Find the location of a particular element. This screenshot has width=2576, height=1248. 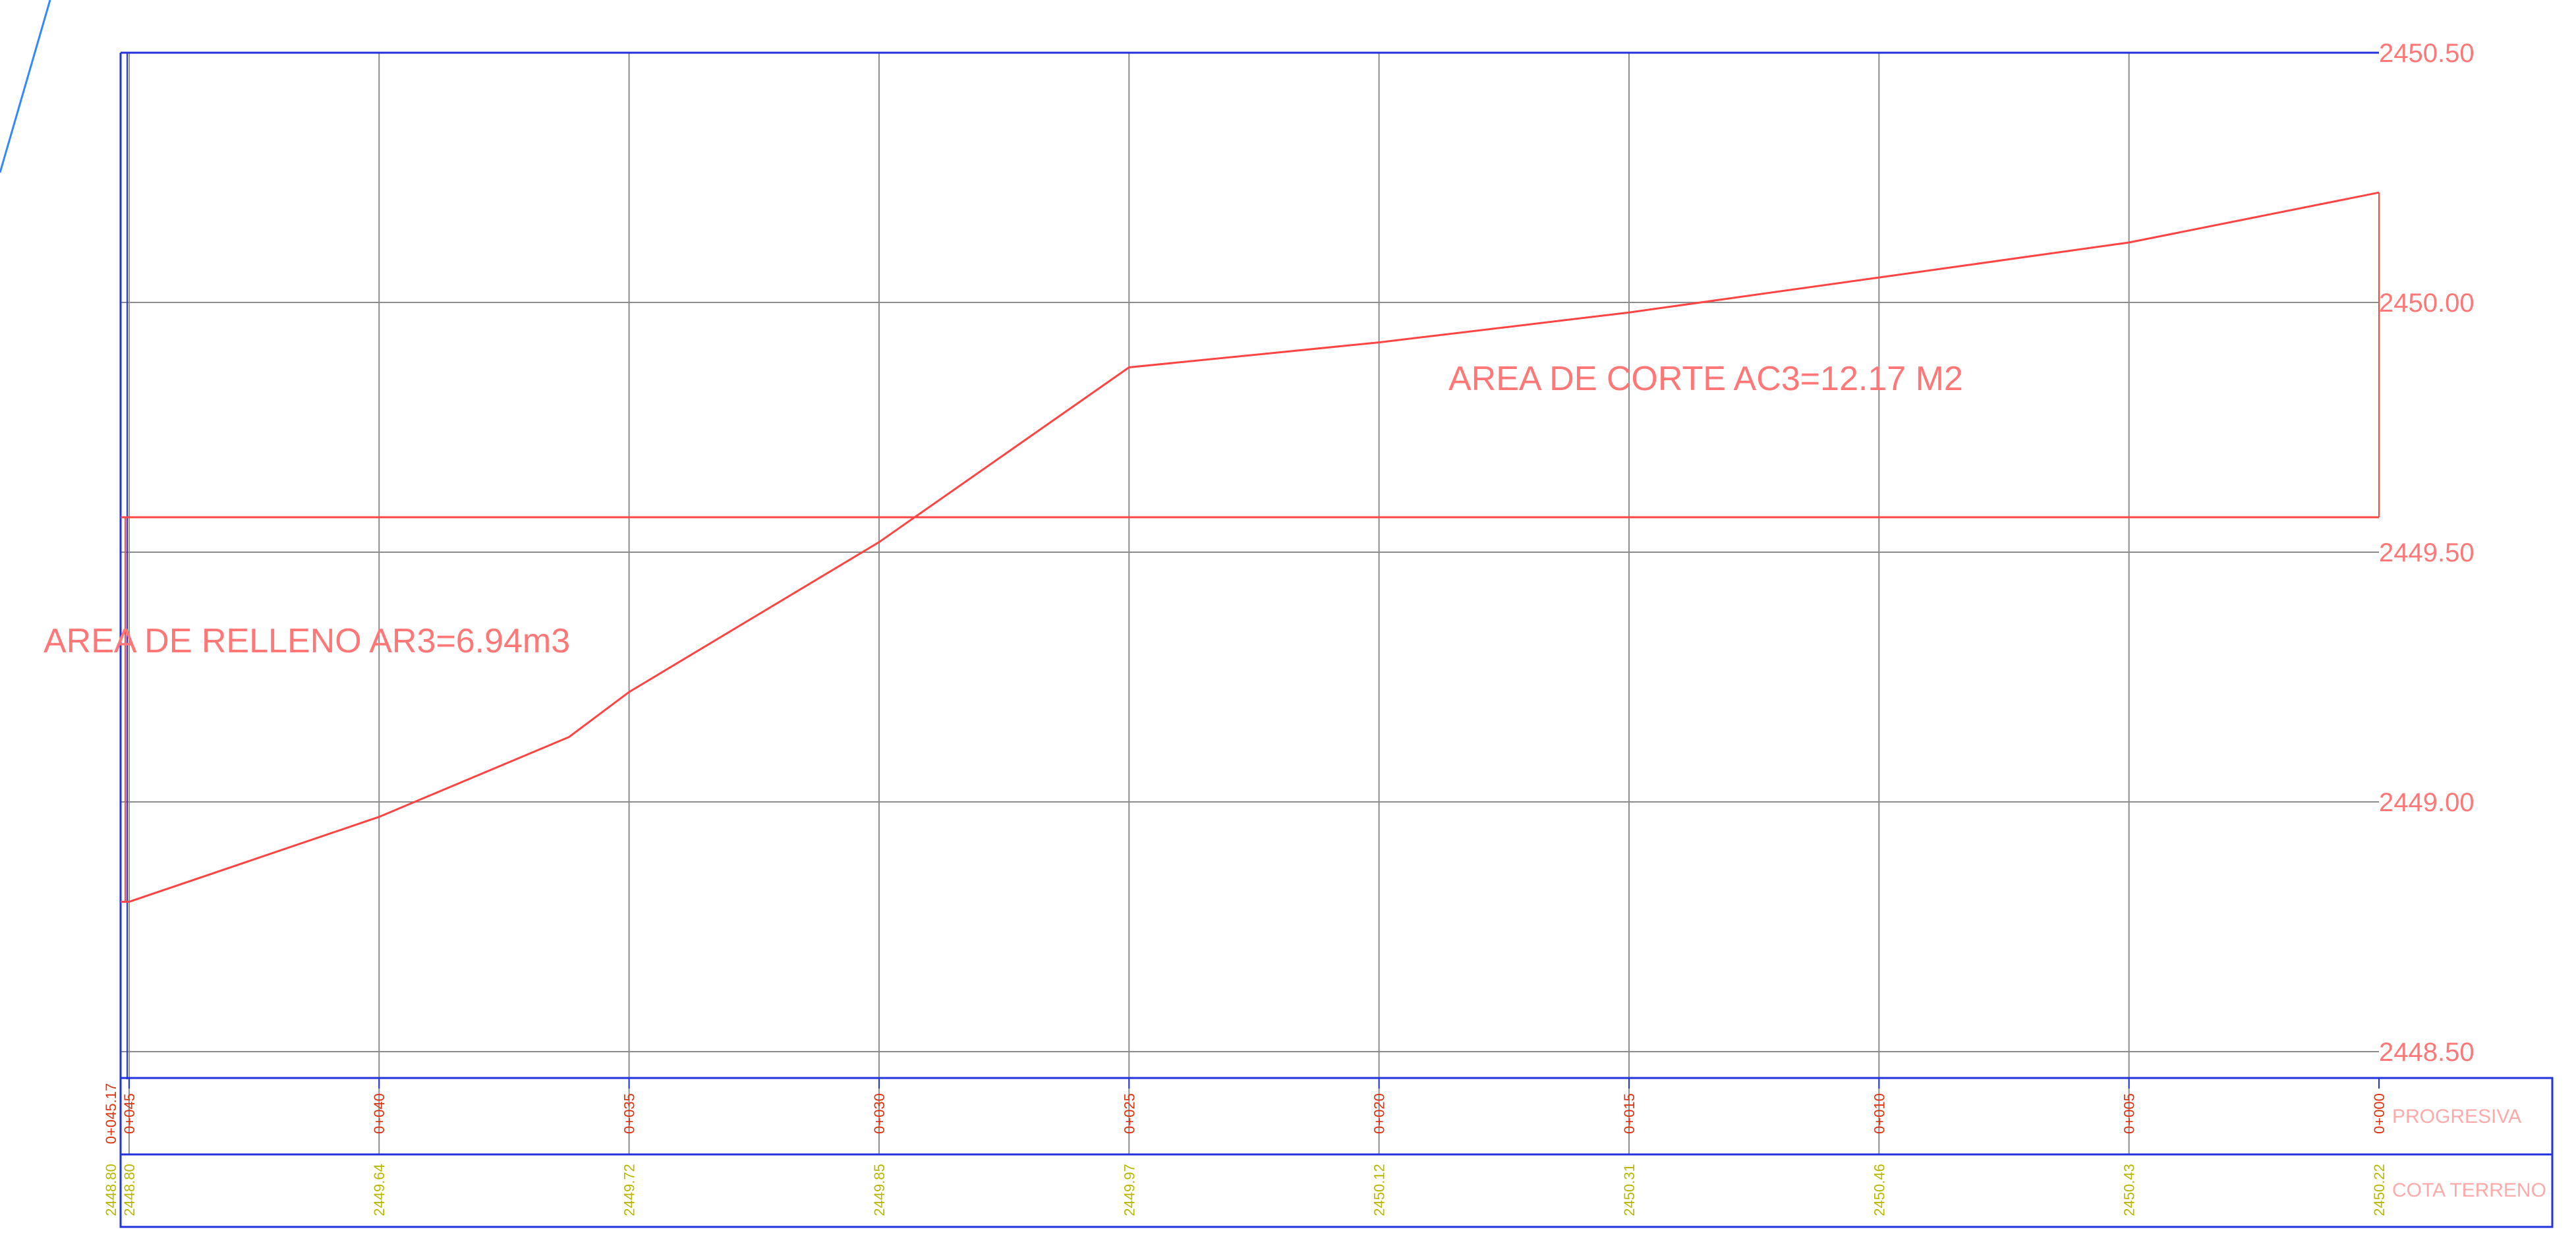

area-relleno-label: AREA DE RELLENO AR3=6.94m3 is located at coordinates (307, 641).